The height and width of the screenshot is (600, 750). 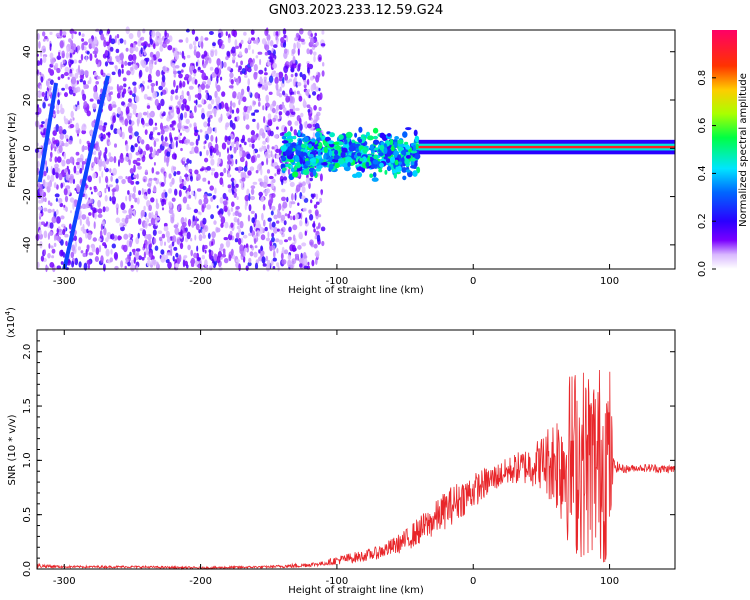 What do you see at coordinates (27, 51) in the screenshot?
I see `top-y-tick-label: 40` at bounding box center [27, 51].